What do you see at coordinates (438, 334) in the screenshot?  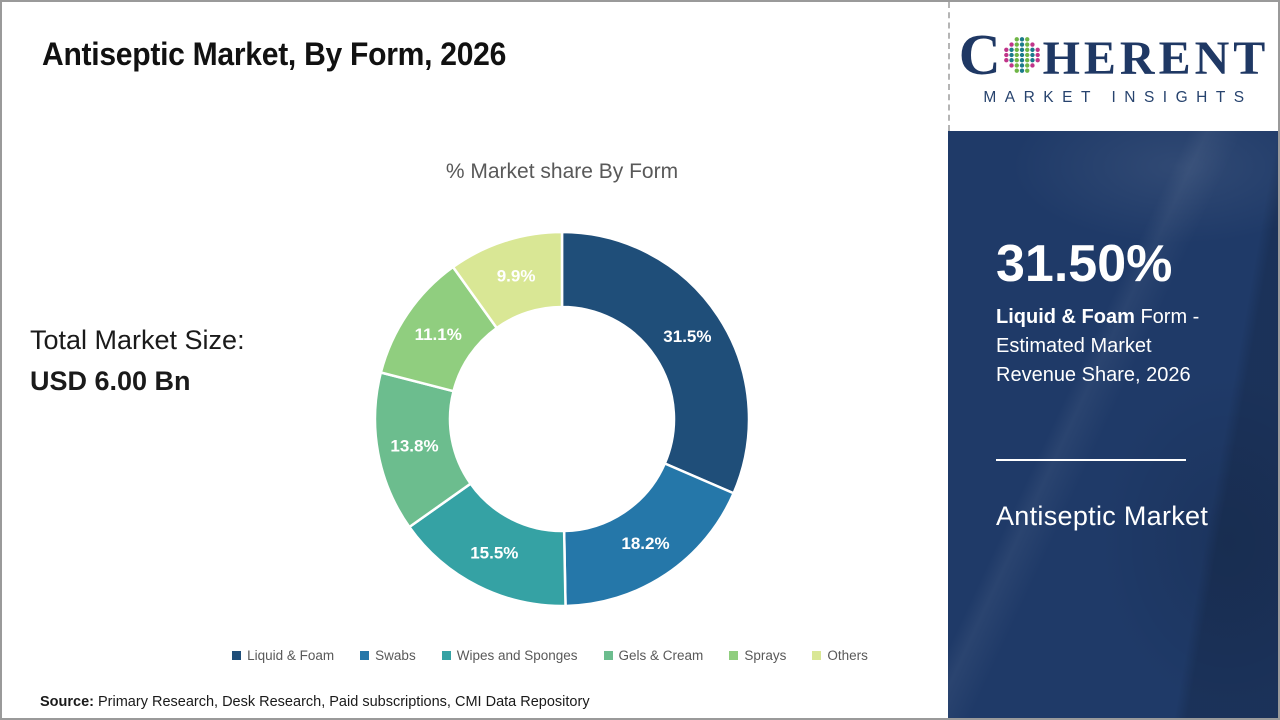 I see `slice-label: 11.1%` at bounding box center [438, 334].